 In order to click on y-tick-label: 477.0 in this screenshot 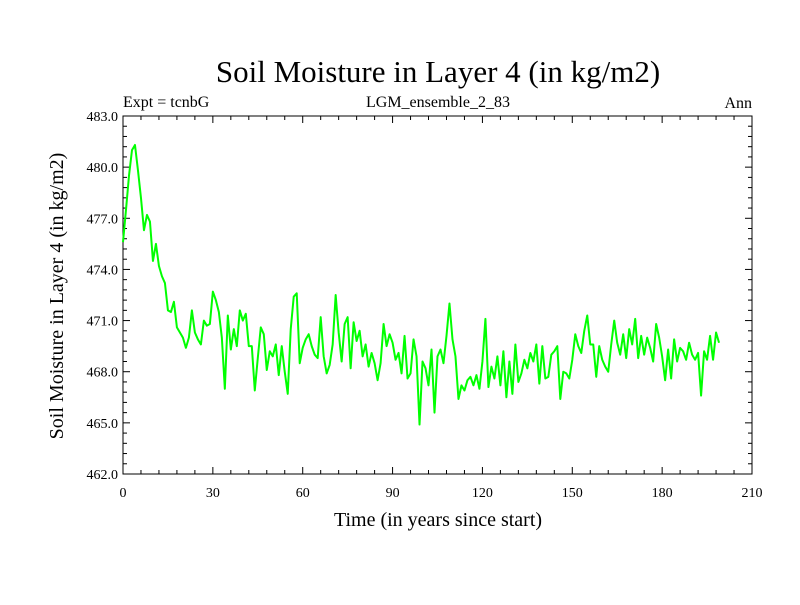, I will do `click(103, 219)`.